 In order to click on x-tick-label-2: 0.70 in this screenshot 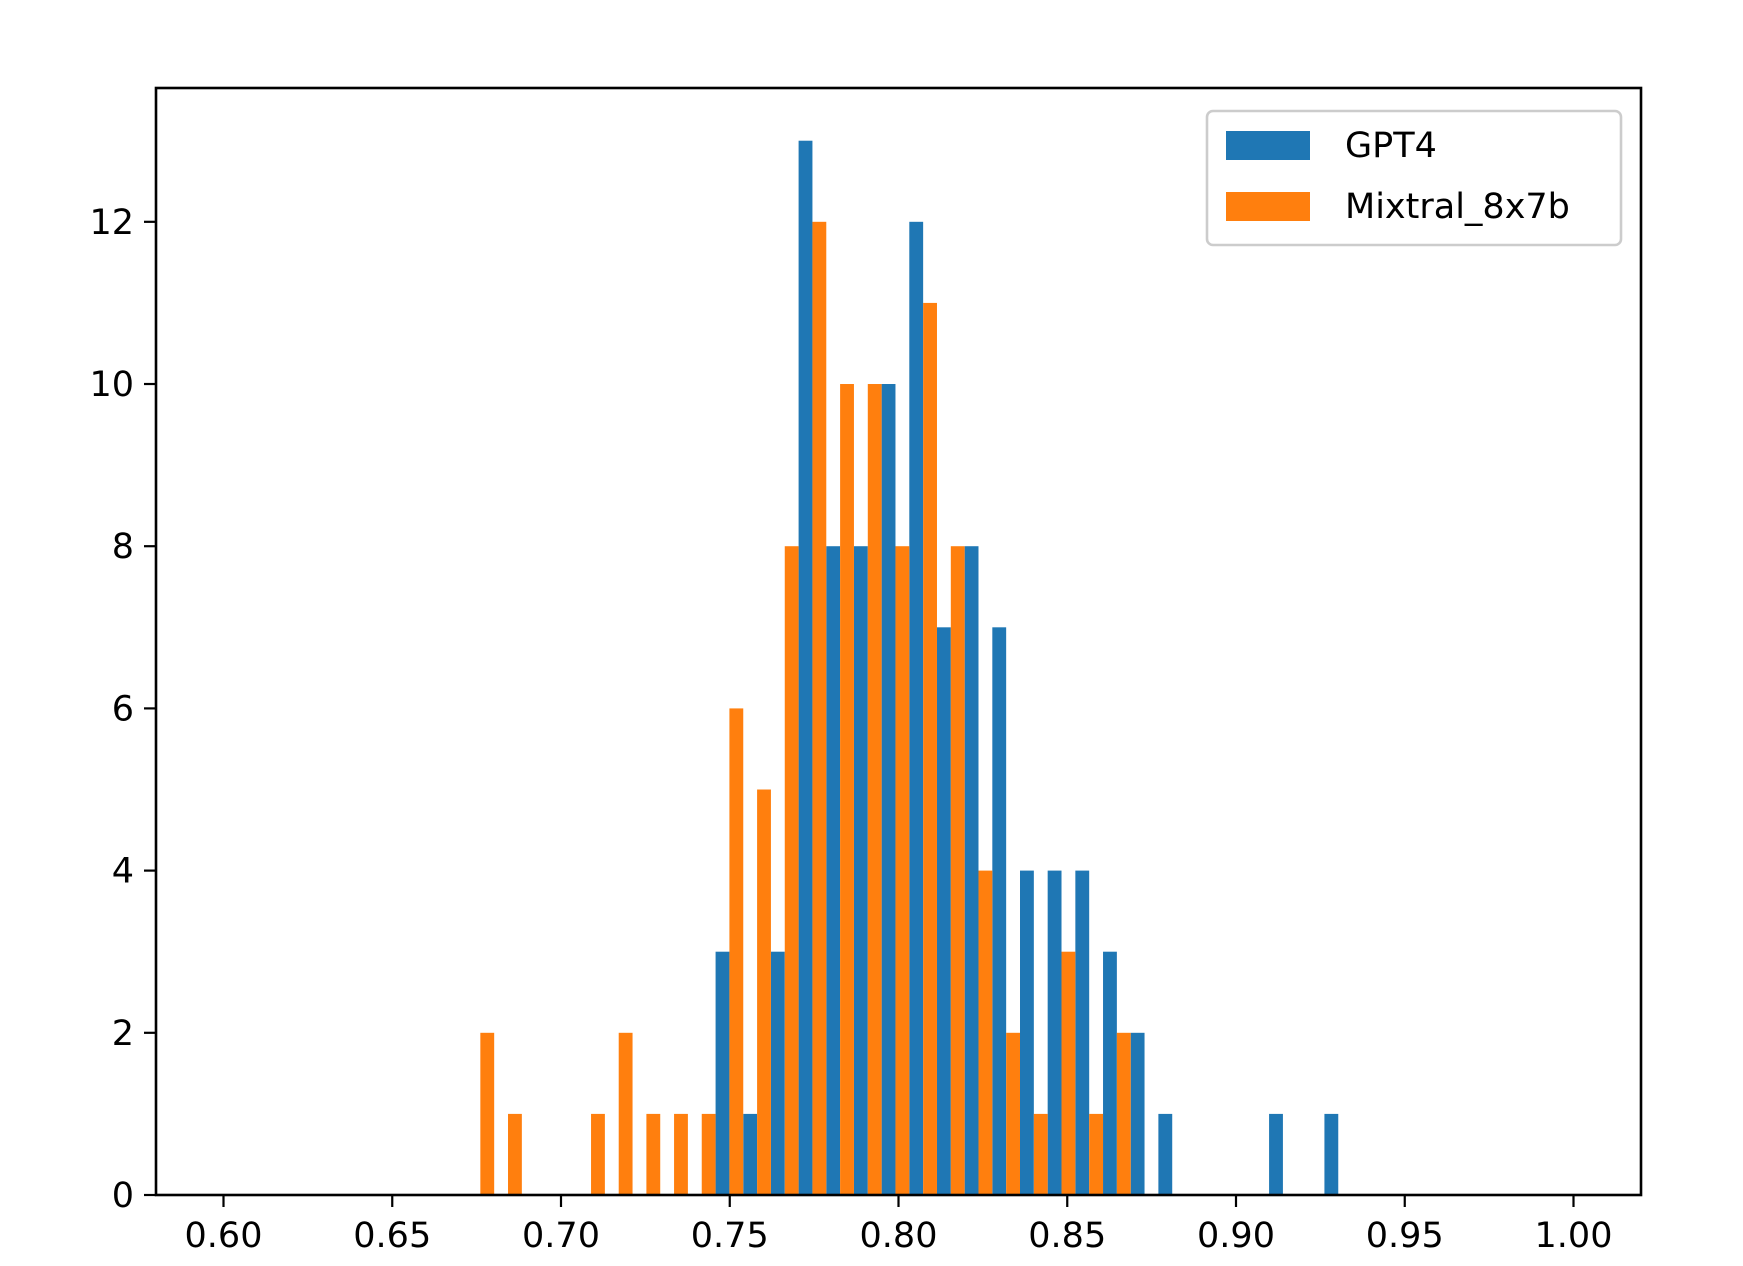, I will do `click(561, 1236)`.